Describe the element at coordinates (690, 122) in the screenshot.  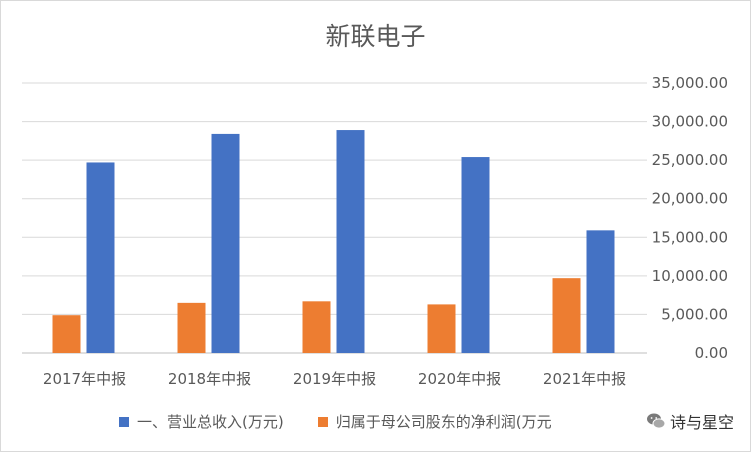
I see `y-tick-label: 30,000.00` at that location.